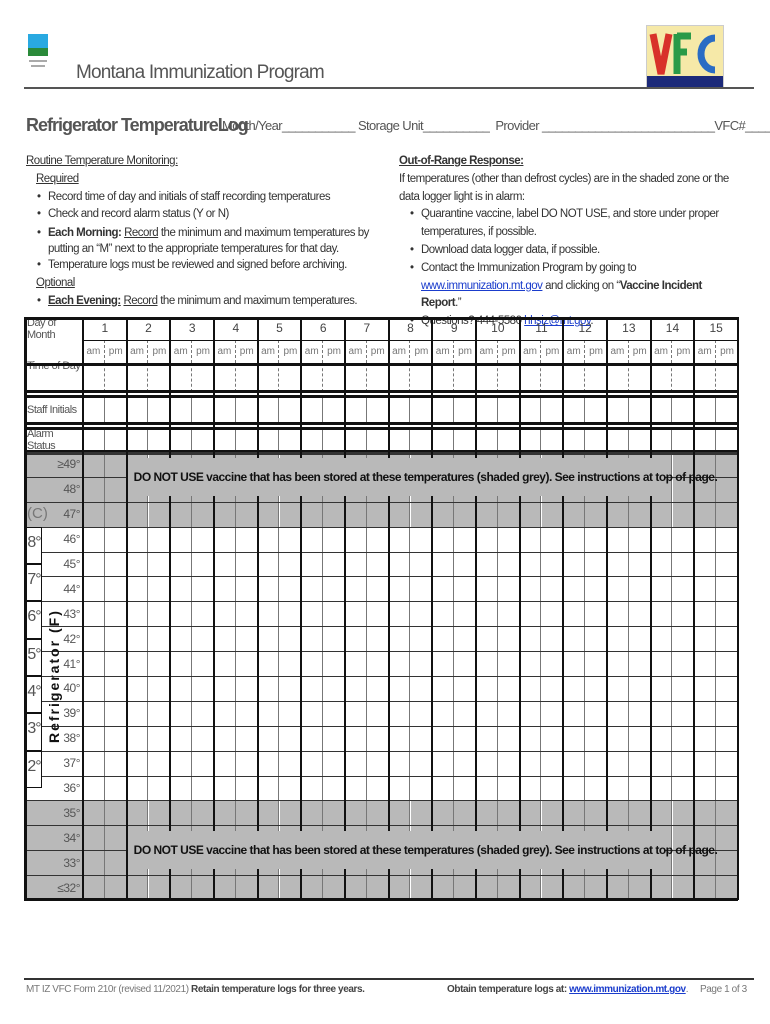 The width and height of the screenshot is (770, 1024). What do you see at coordinates (378, 409) in the screenshot?
I see `staff-cell` at bounding box center [378, 409].